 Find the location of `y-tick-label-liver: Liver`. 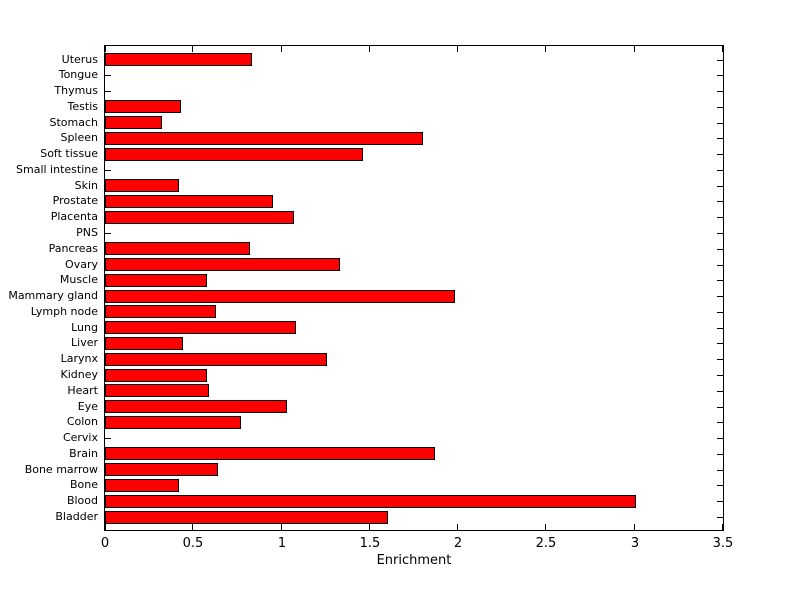

y-tick-label-liver: Liver is located at coordinates (84, 342).